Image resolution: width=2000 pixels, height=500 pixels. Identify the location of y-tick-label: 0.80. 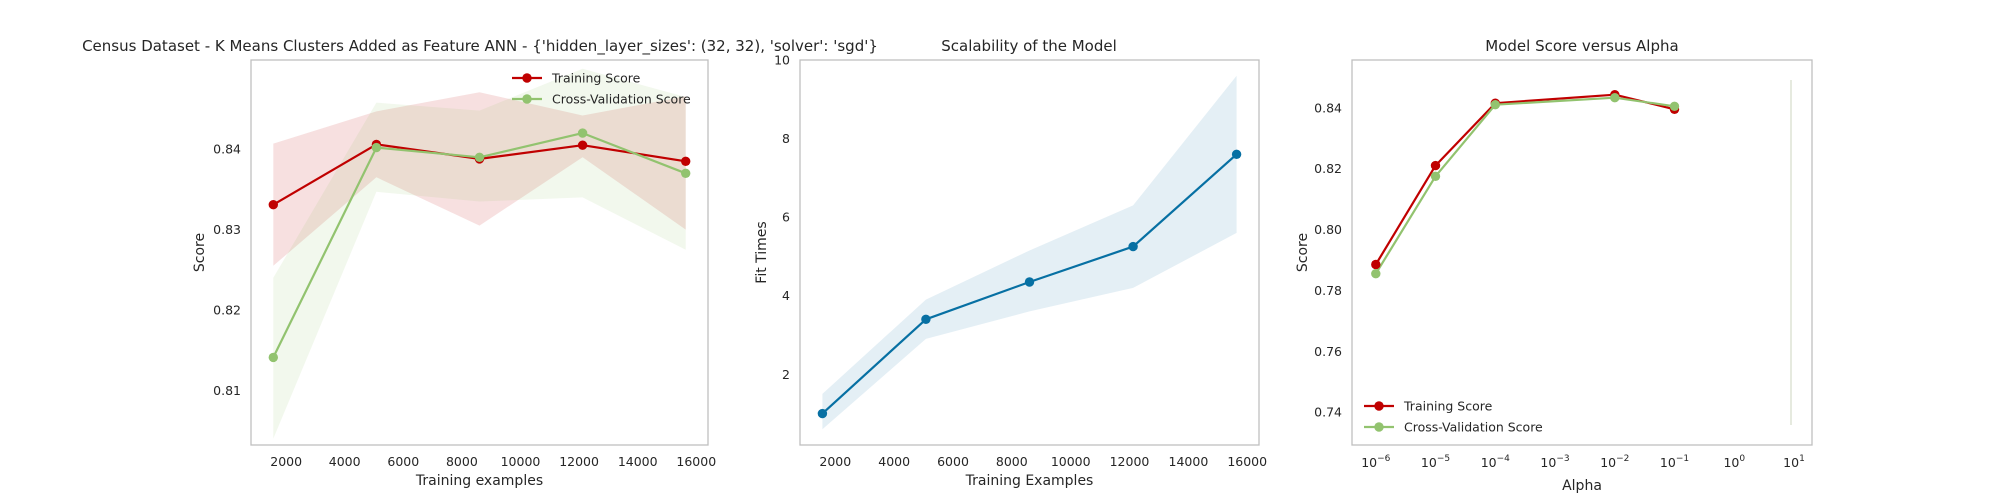
(1328, 229).